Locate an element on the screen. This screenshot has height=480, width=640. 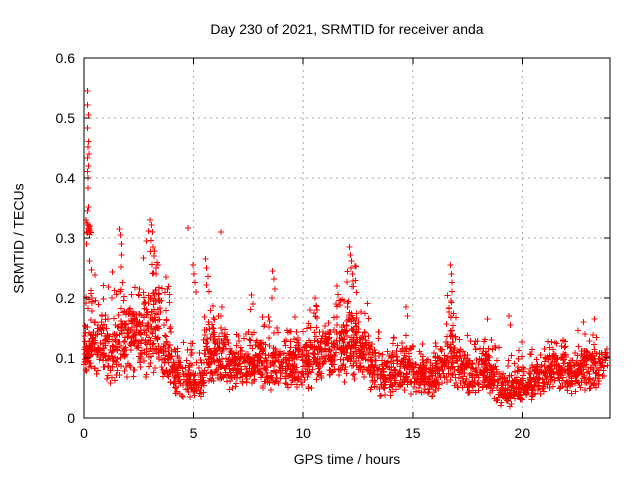
x-tick-label-5: 5 is located at coordinates (194, 433).